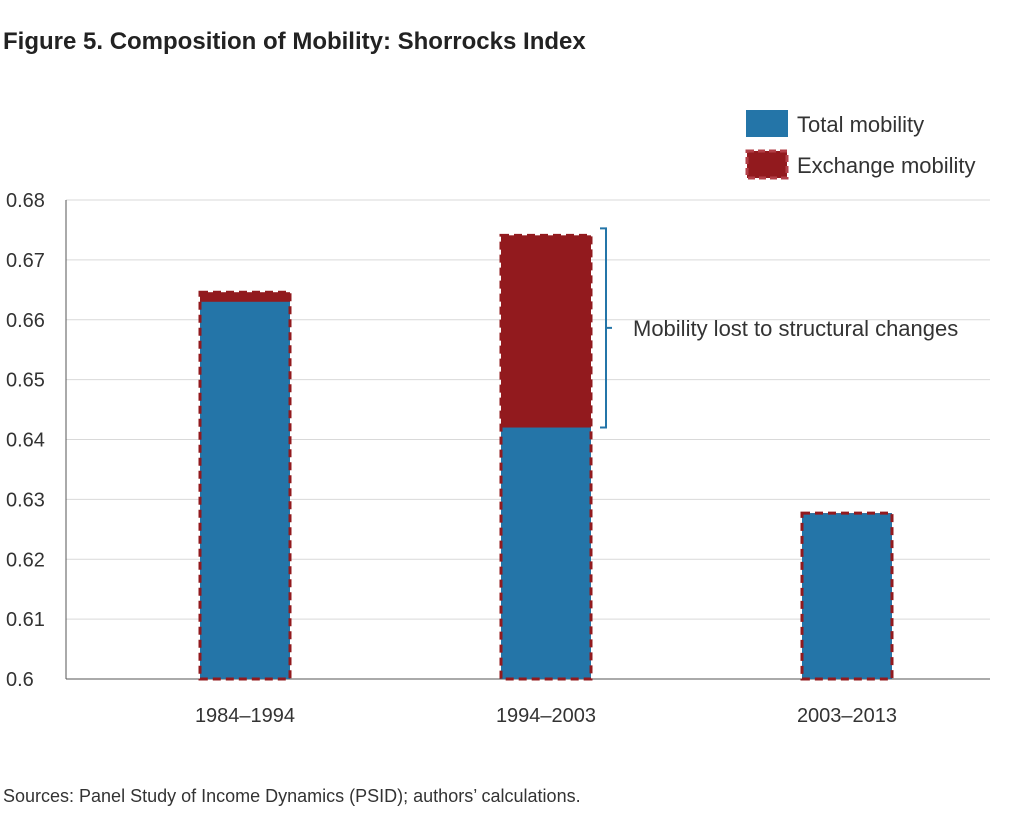  Describe the element at coordinates (847, 716) in the screenshot. I see `x-tick-label: 2003–2013` at that location.